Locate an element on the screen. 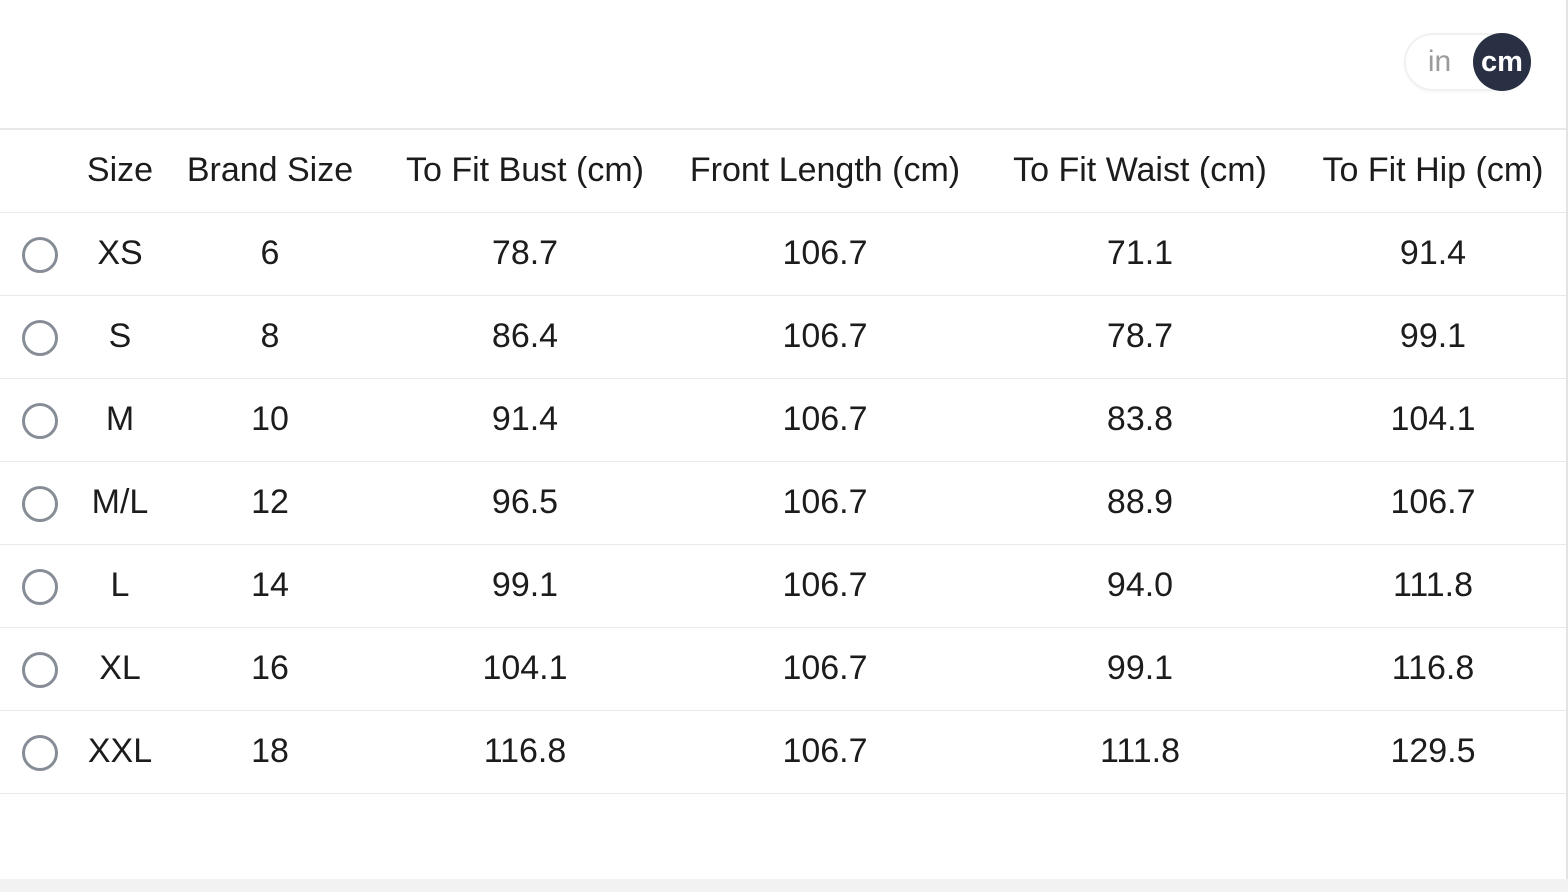  bust-cell: 78.7 is located at coordinates (525, 254).